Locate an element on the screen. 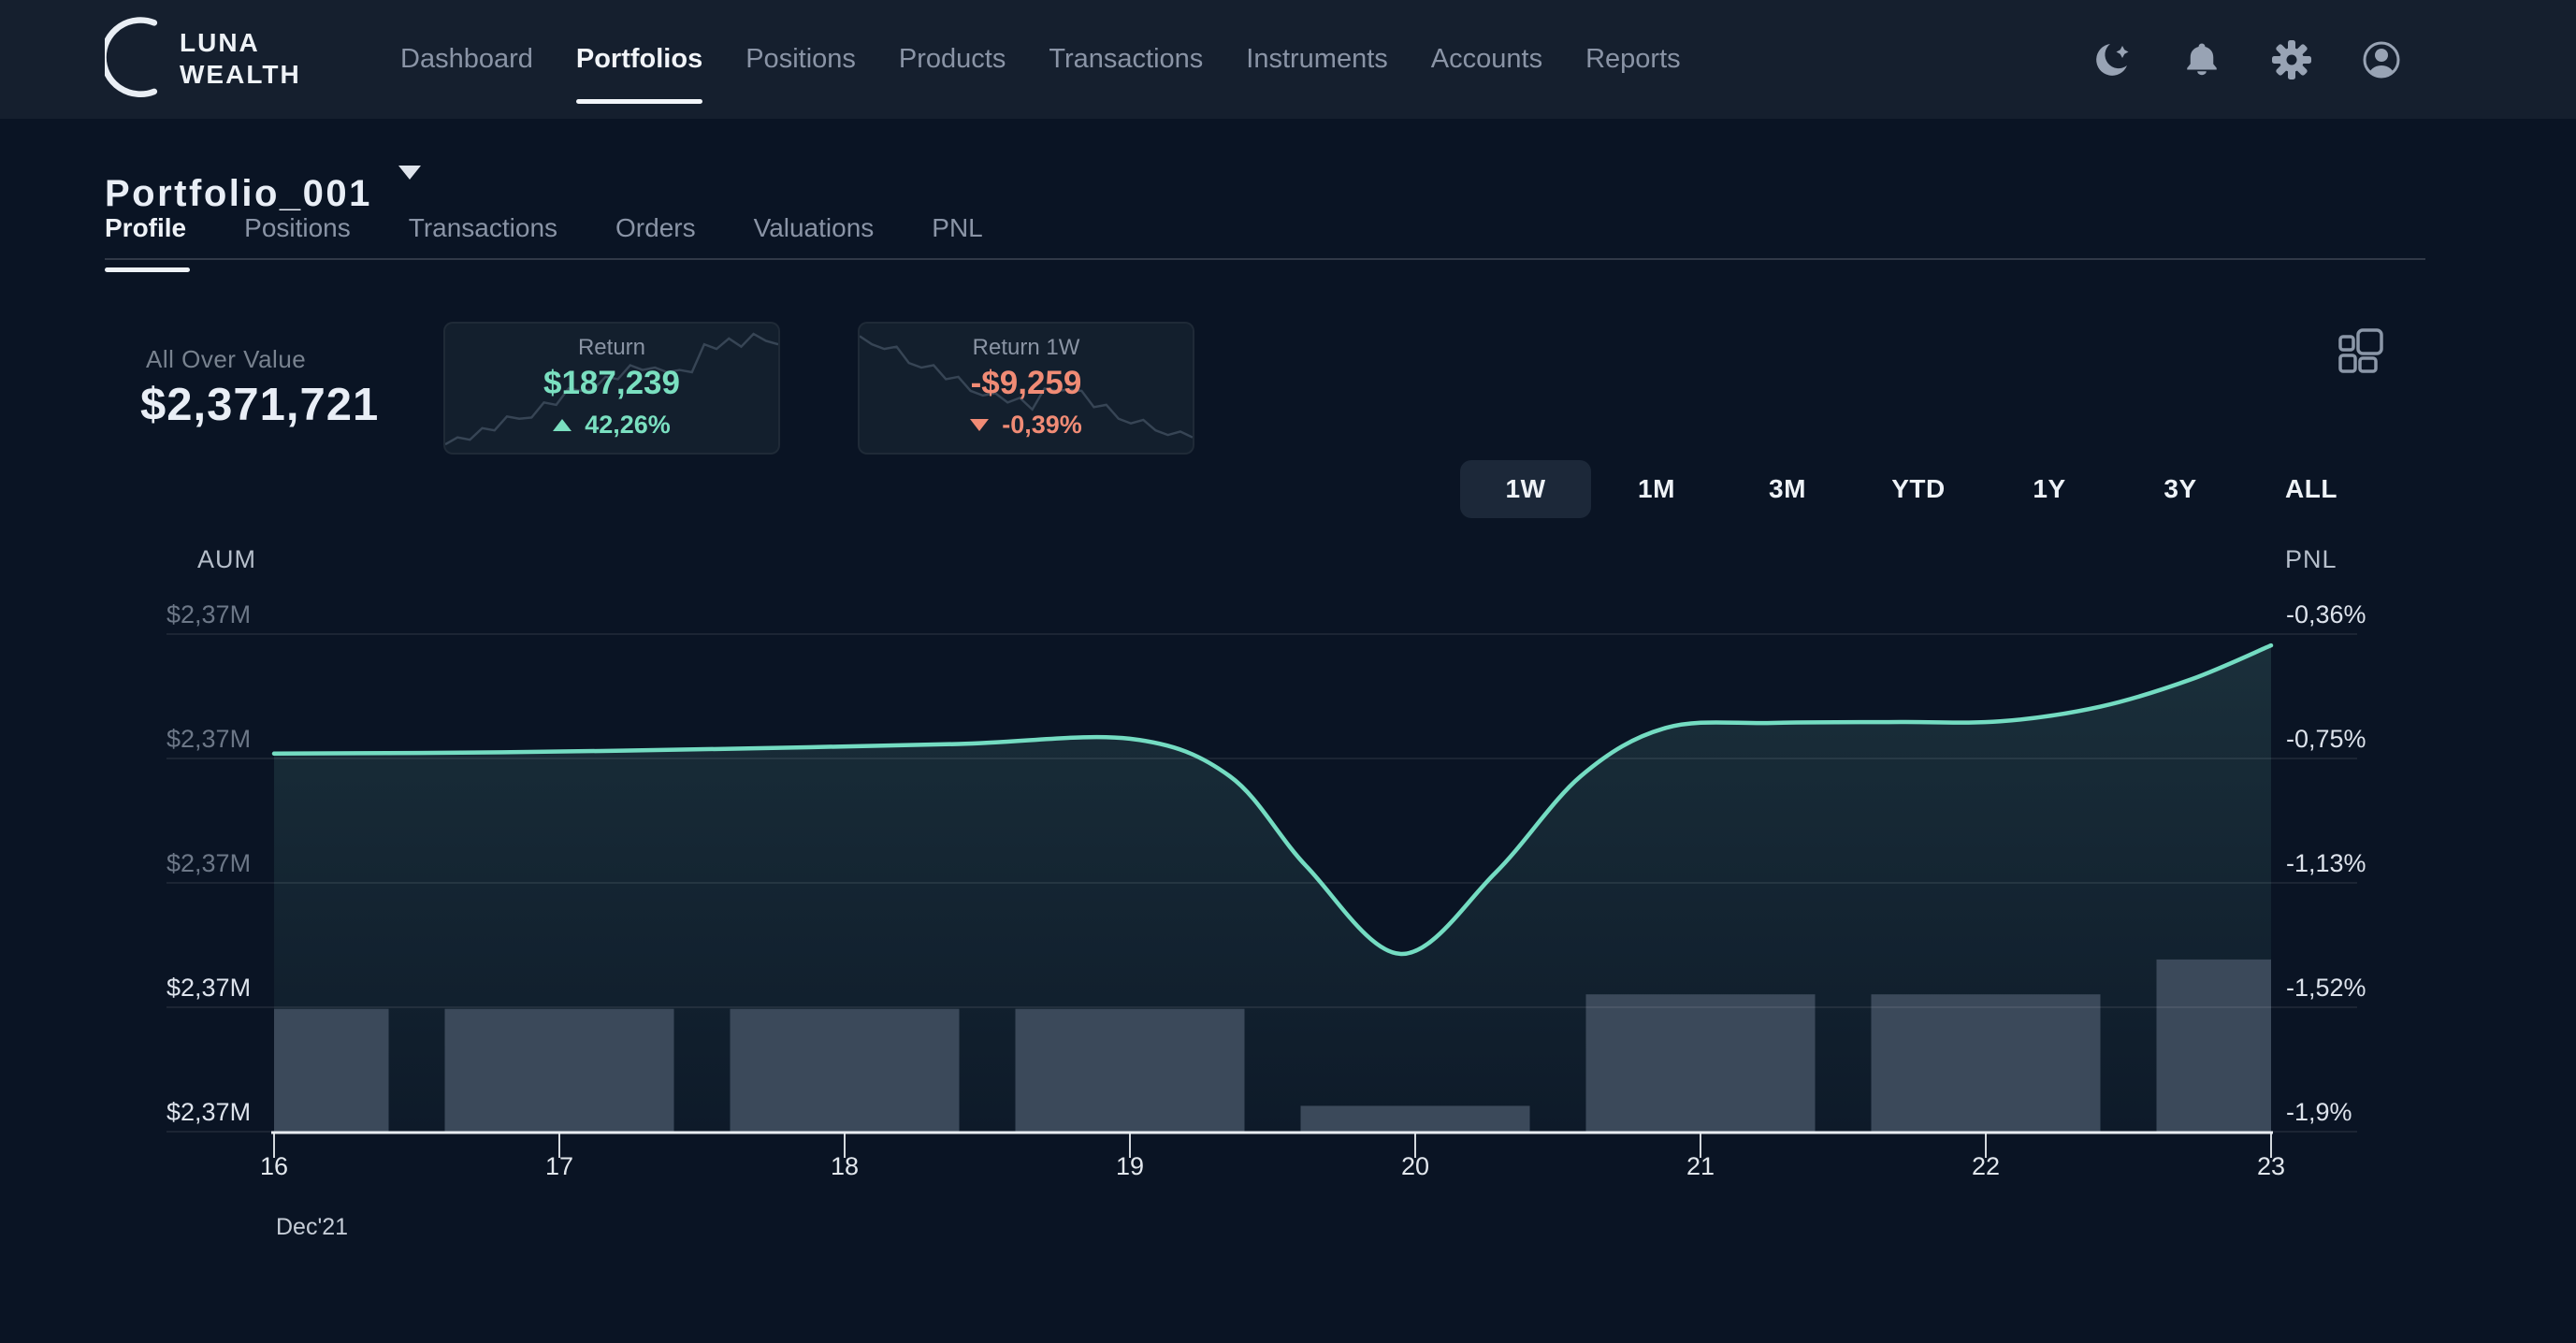 The width and height of the screenshot is (2576, 1343). right-axis-tick-label: -1,9% is located at coordinates (2319, 1112).